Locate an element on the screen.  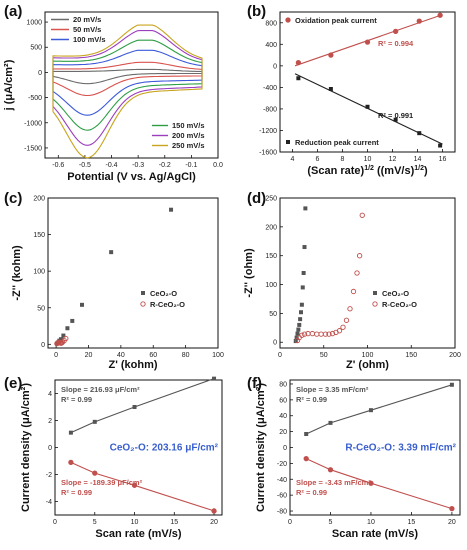
panel-f-ytick-label: 20 is located at coordinates (283, 432).